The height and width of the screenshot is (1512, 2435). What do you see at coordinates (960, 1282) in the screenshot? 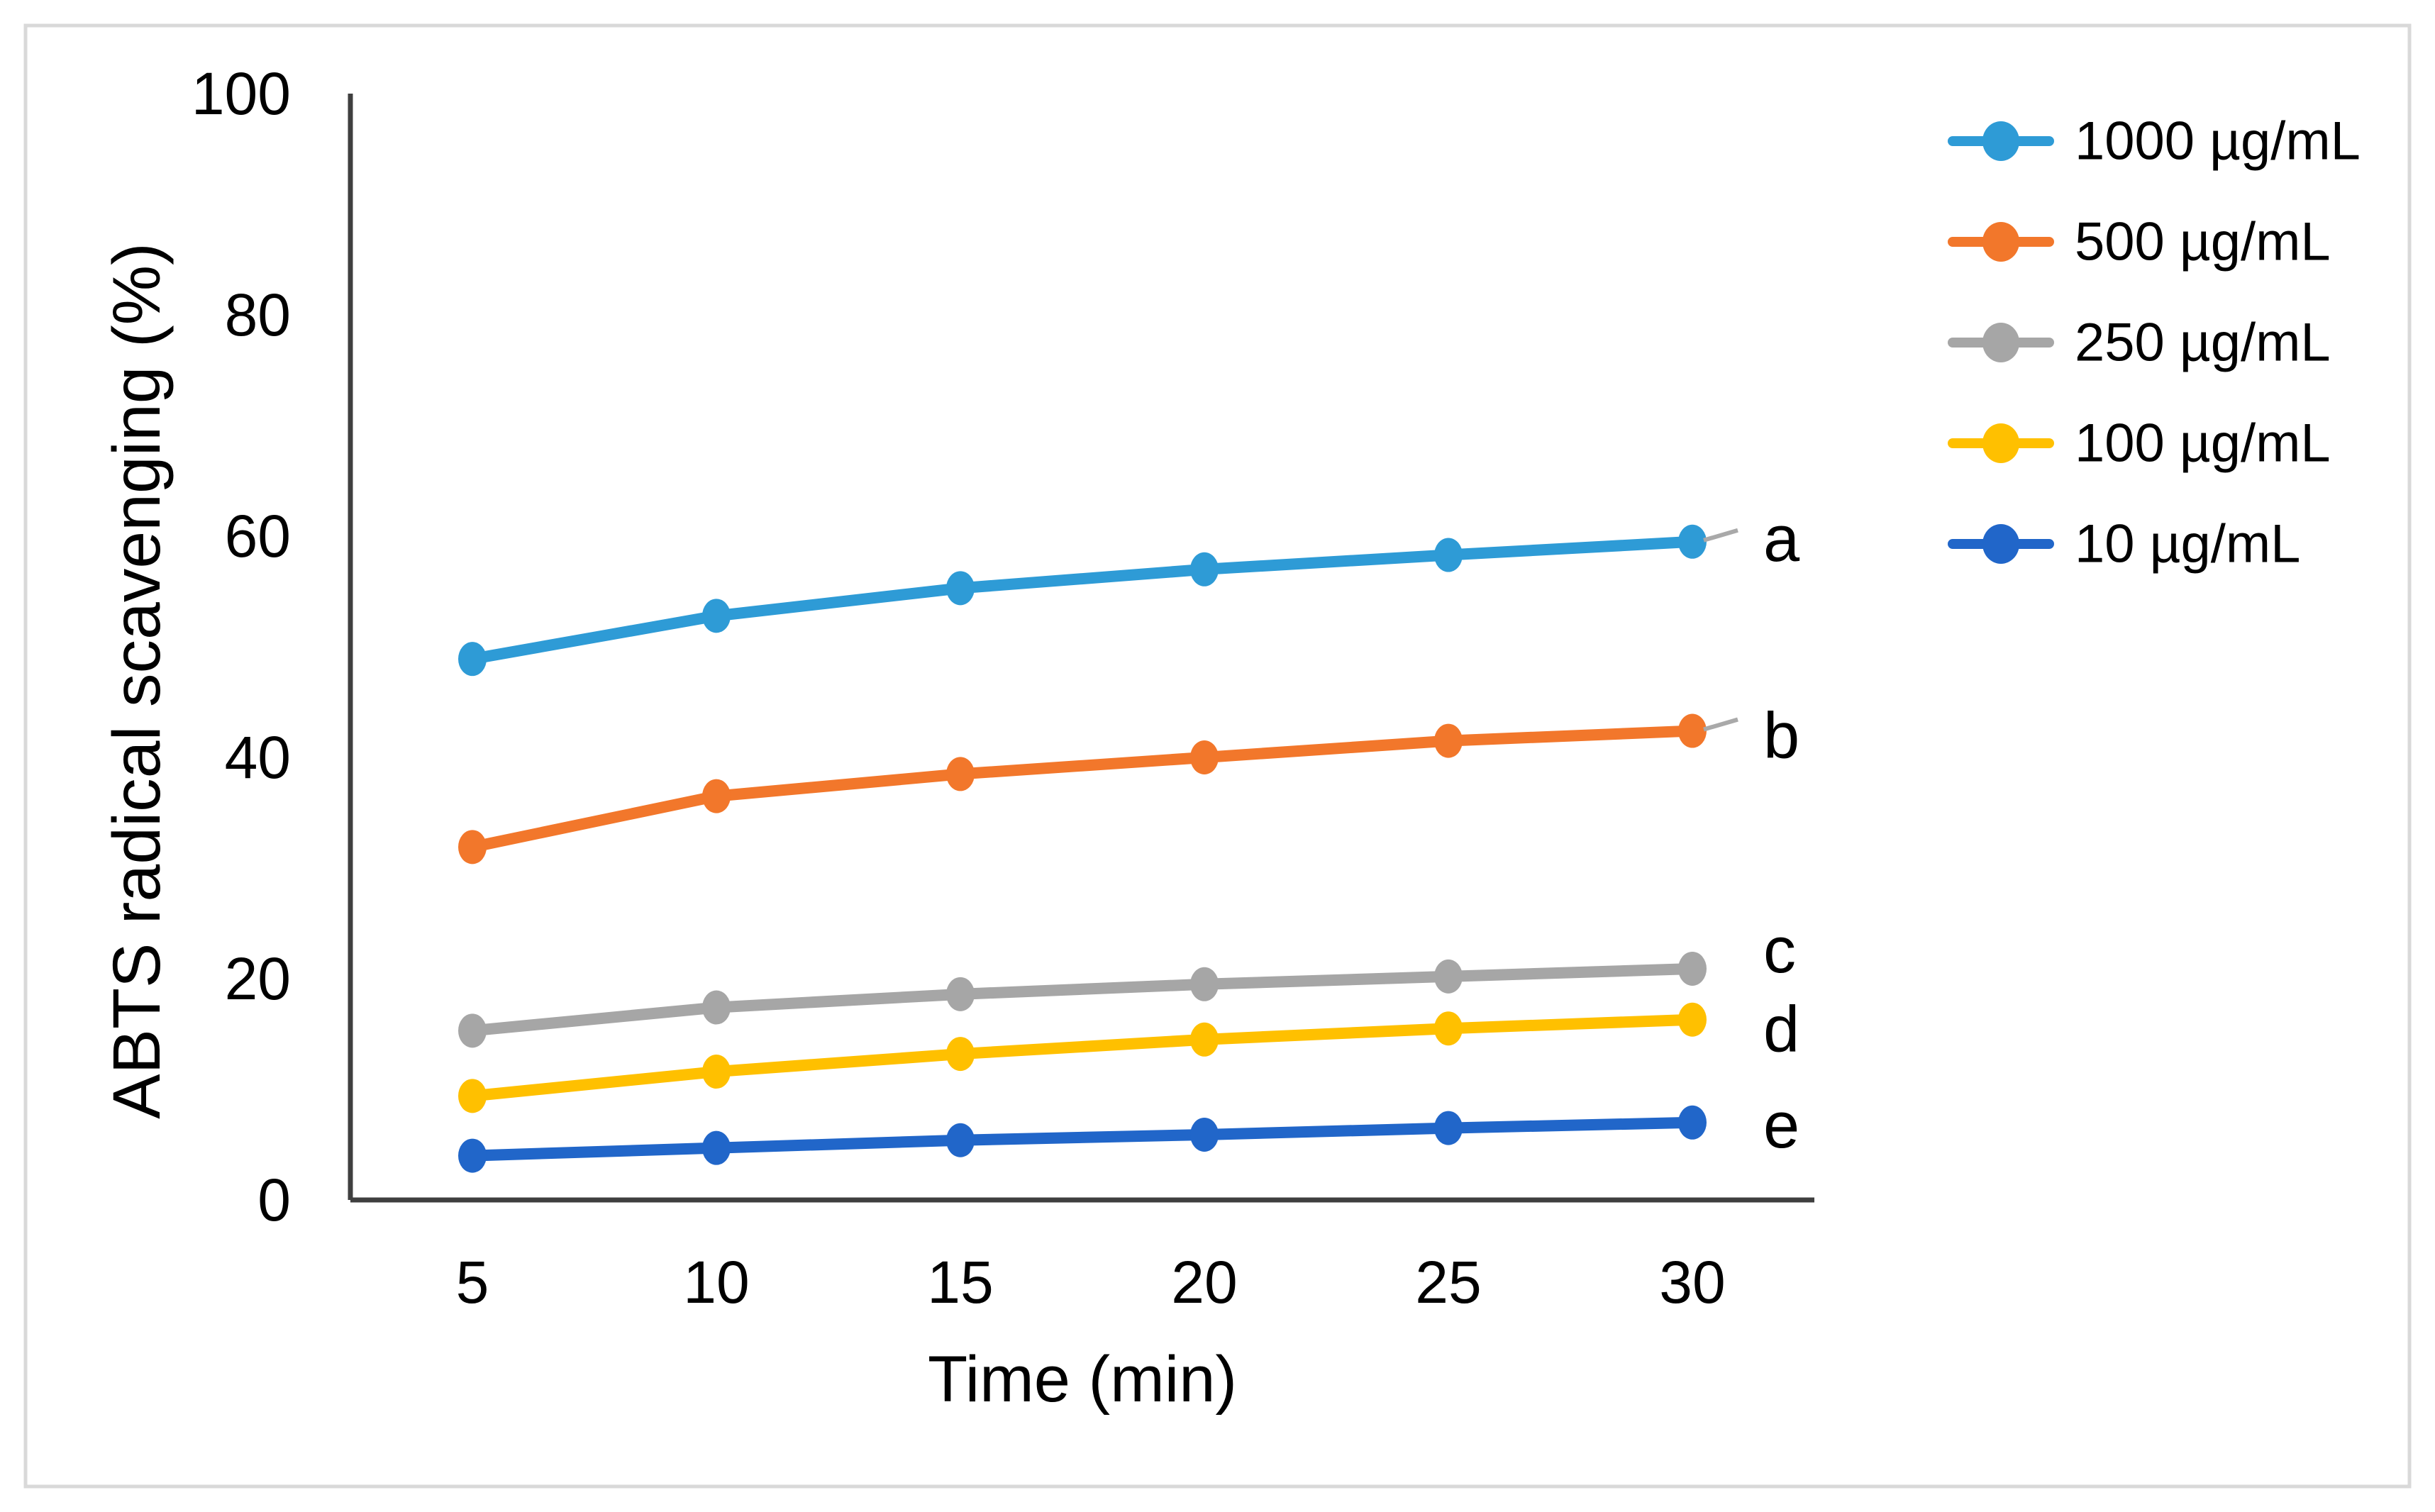
I see `x-tick-label: 15` at bounding box center [960, 1282].